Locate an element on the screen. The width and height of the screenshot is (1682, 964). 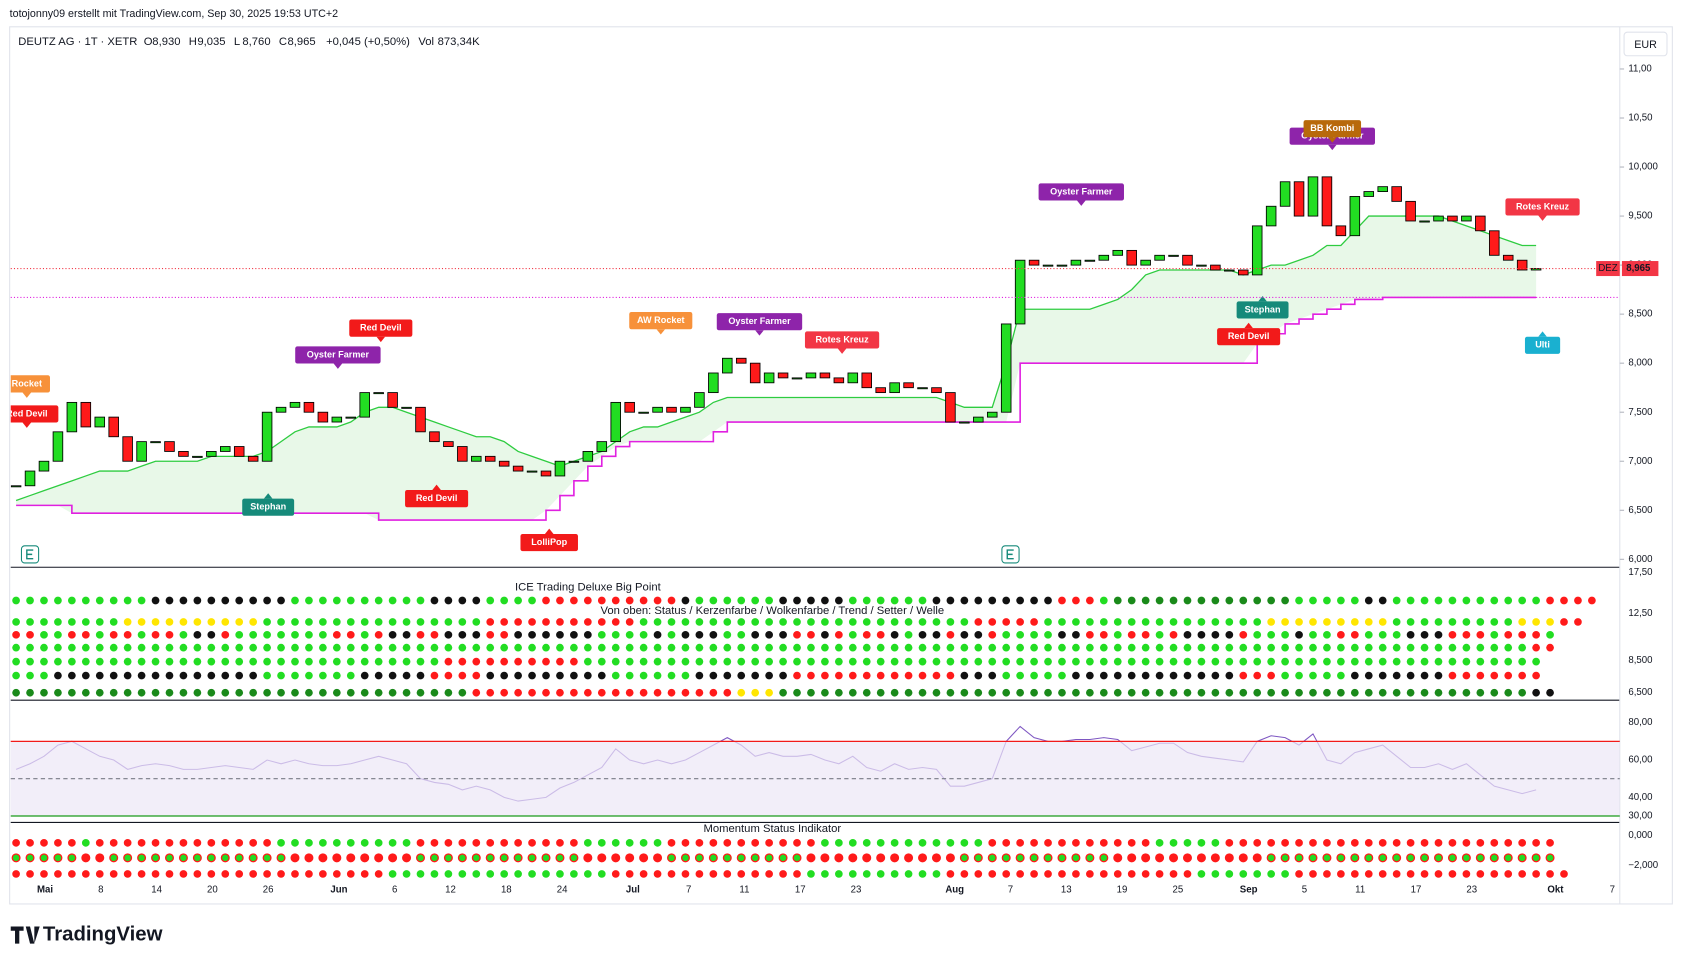
signal-pointer is located at coordinates (1542, 334).